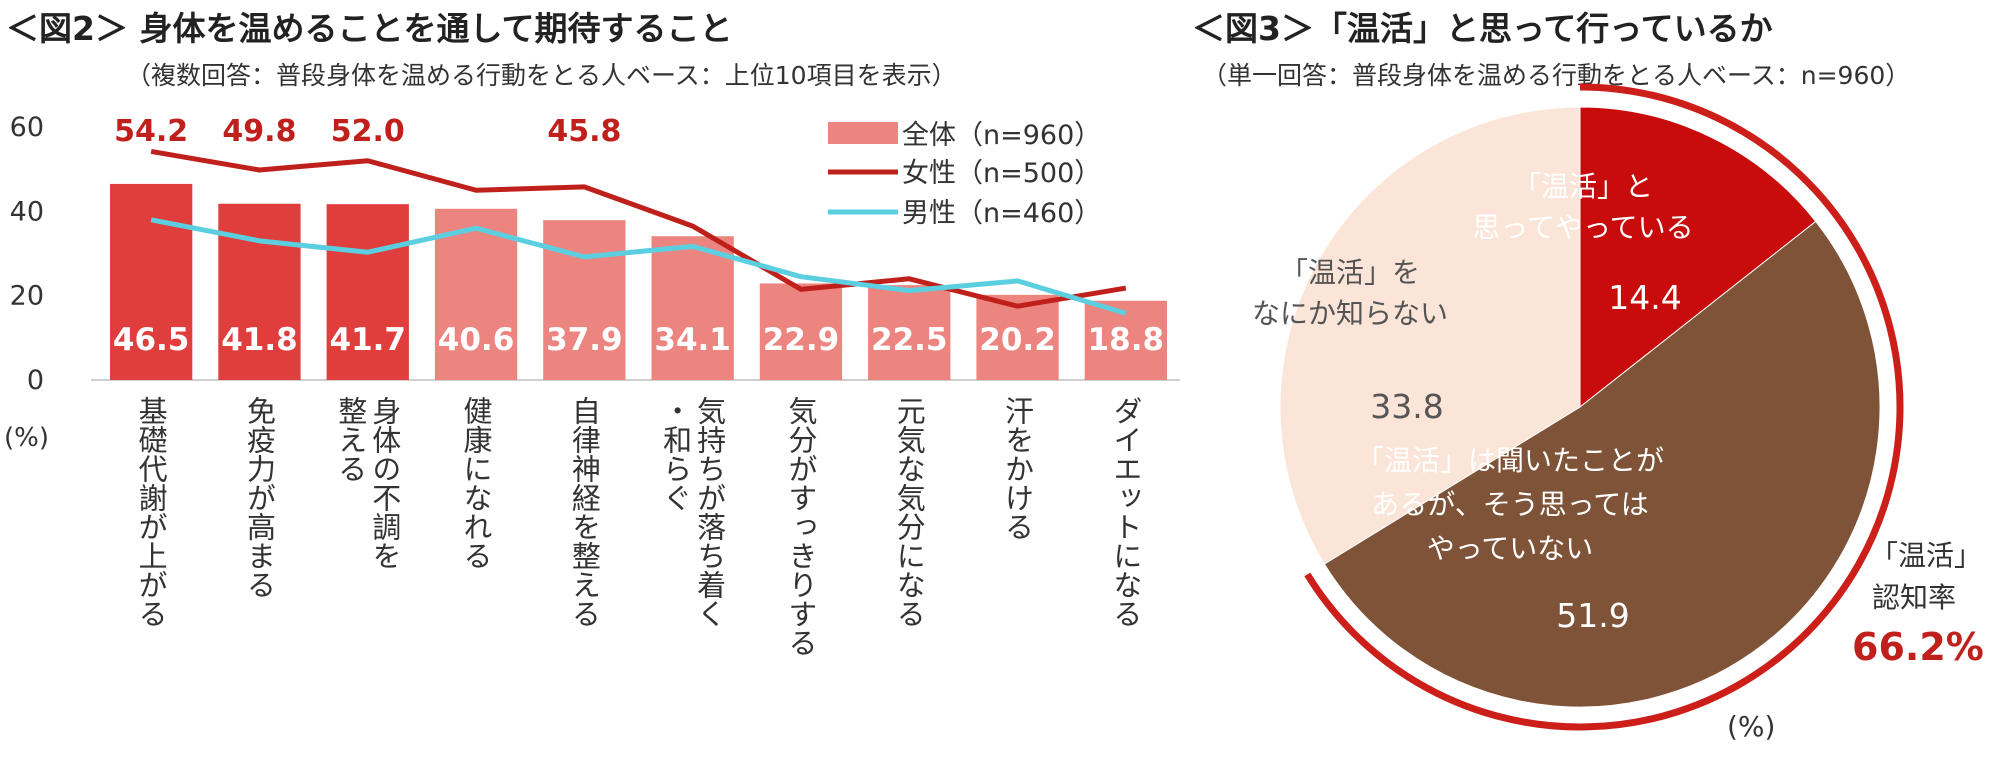 The height and width of the screenshot is (766, 2000). Describe the element at coordinates (151, 512) in the screenshot. I see `category-label: 基礎代謝が上がる` at that location.